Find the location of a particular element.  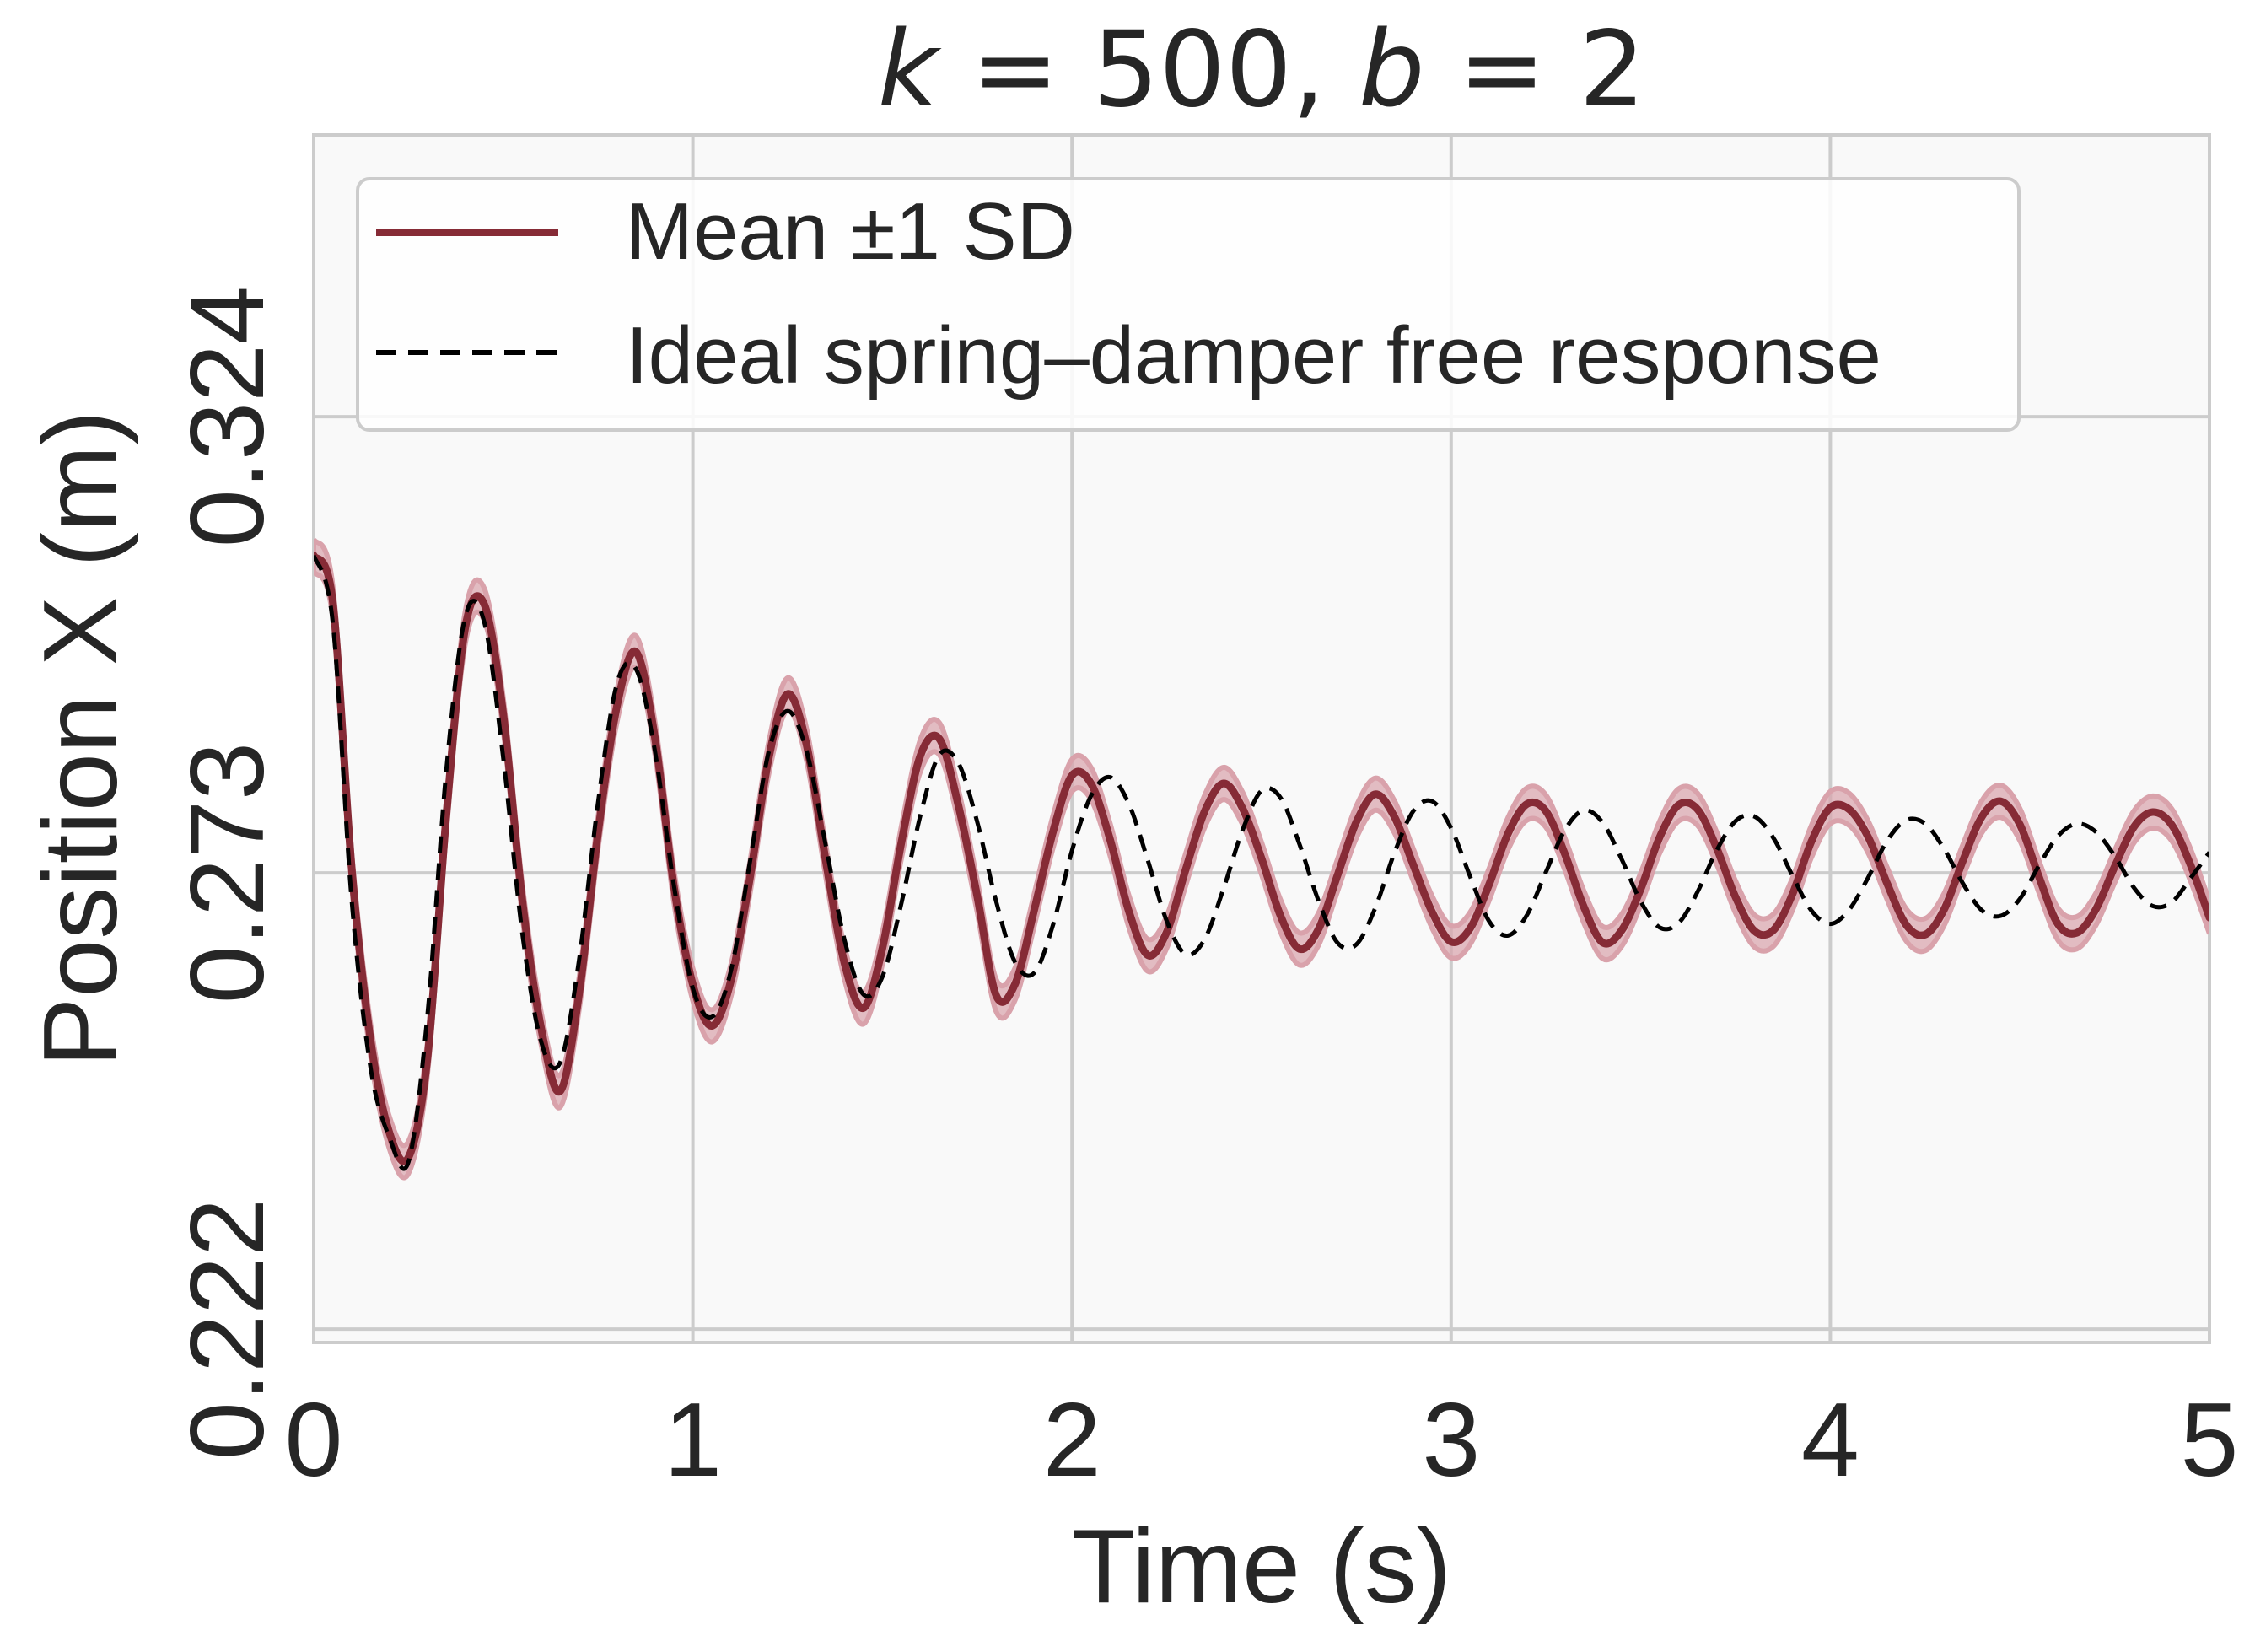

x-axis-label: Time (s) is located at coordinates (1261, 1567).